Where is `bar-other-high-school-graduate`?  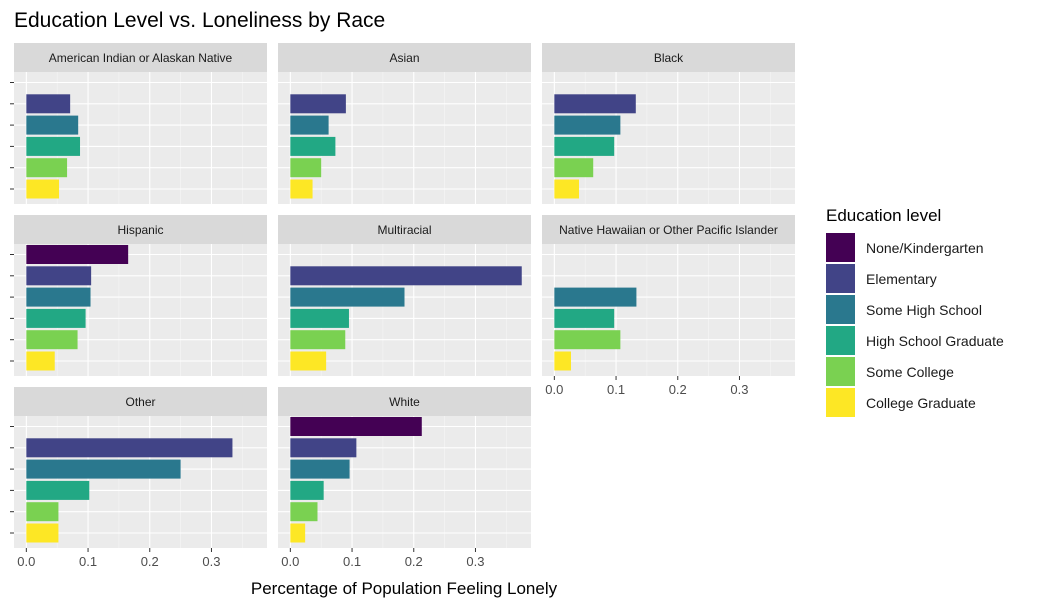 bar-other-high-school-graduate is located at coordinates (58, 490).